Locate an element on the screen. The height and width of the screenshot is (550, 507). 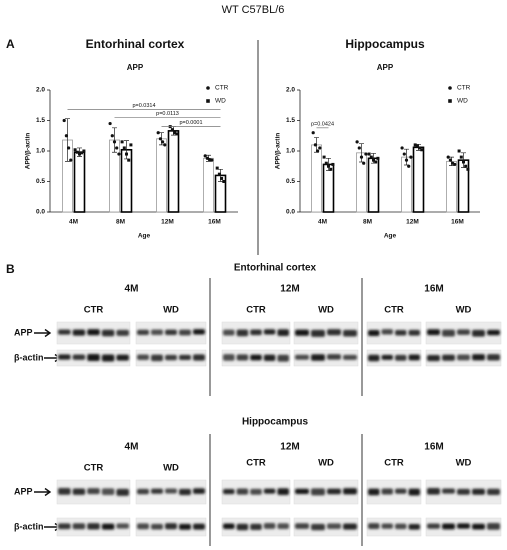
y-tick-label: 0.0 is located at coordinates (290, 212).